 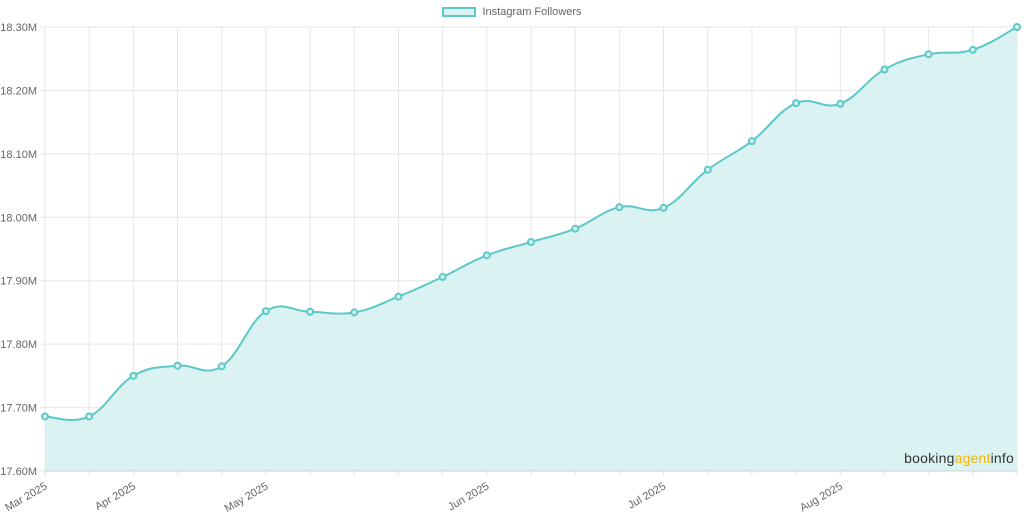 I want to click on y-tick-label: 17.60M, so click(x=18, y=472).